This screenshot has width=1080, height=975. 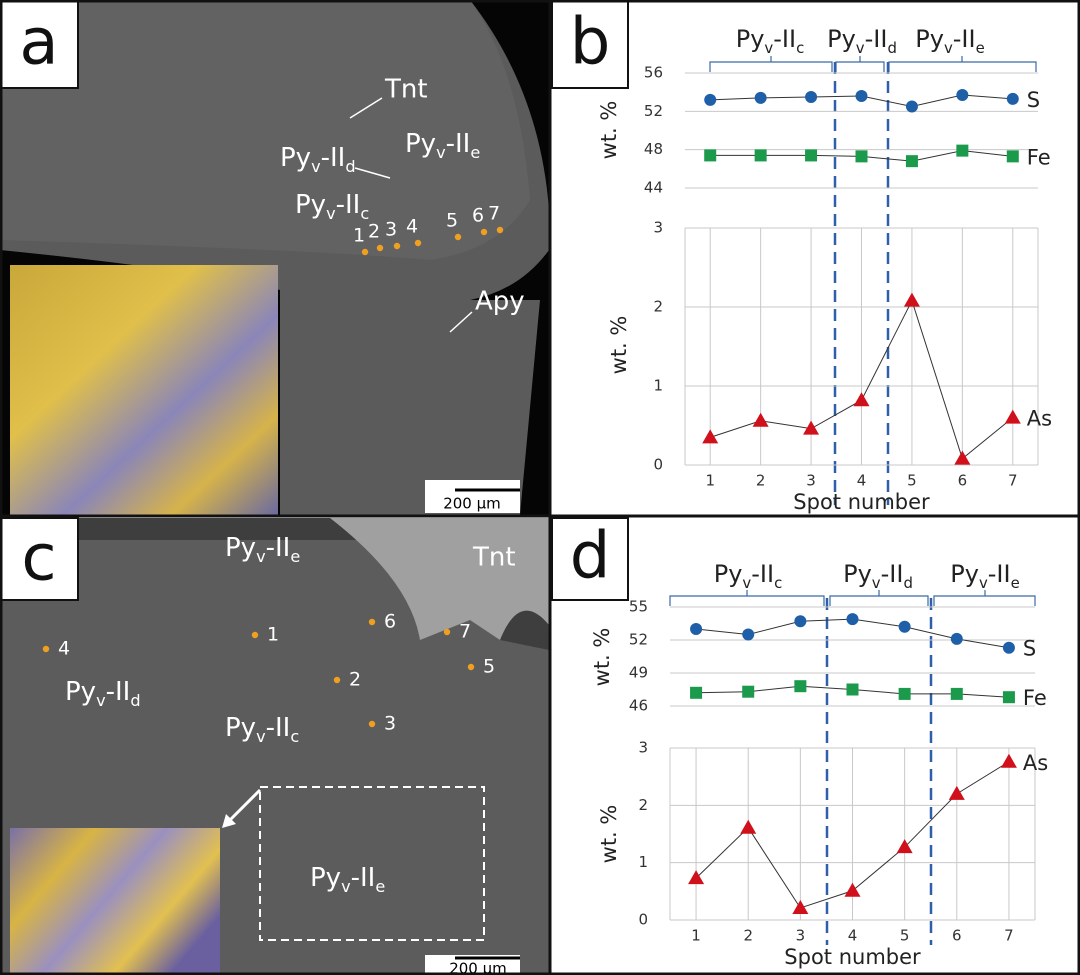 I want to click on series-label: S, so click(x=1029, y=649).